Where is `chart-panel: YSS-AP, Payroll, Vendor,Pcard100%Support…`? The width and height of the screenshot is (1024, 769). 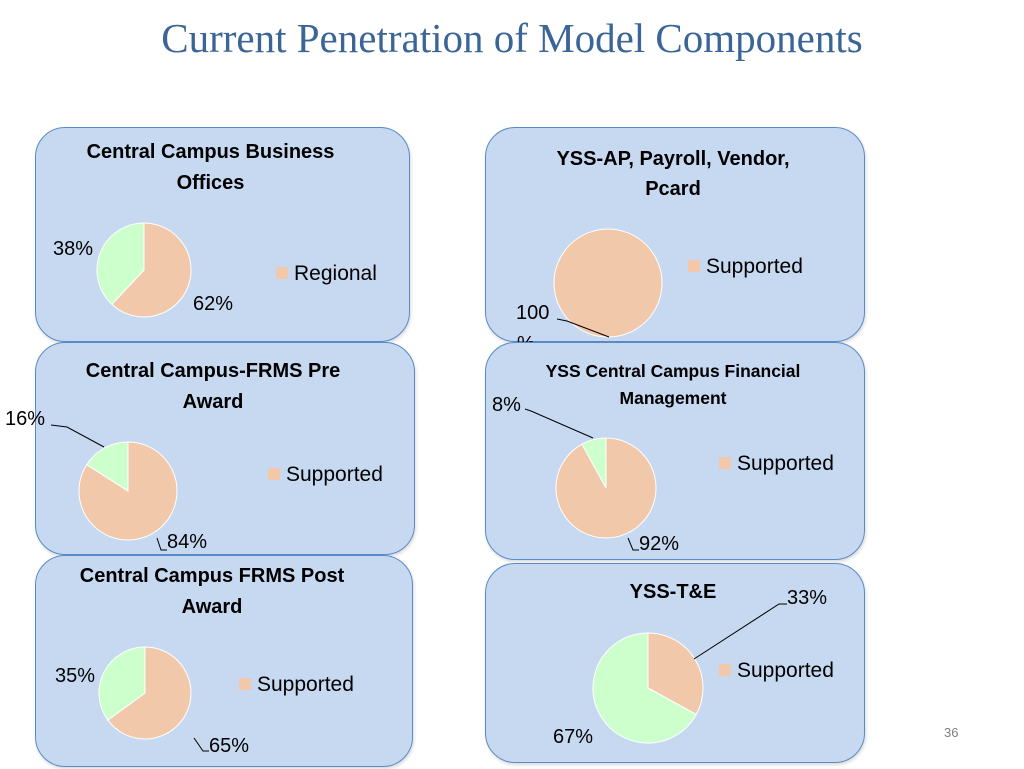
chart-panel: YSS-AP, Payroll, Vendor,Pcard100%Support… is located at coordinates (675, 241).